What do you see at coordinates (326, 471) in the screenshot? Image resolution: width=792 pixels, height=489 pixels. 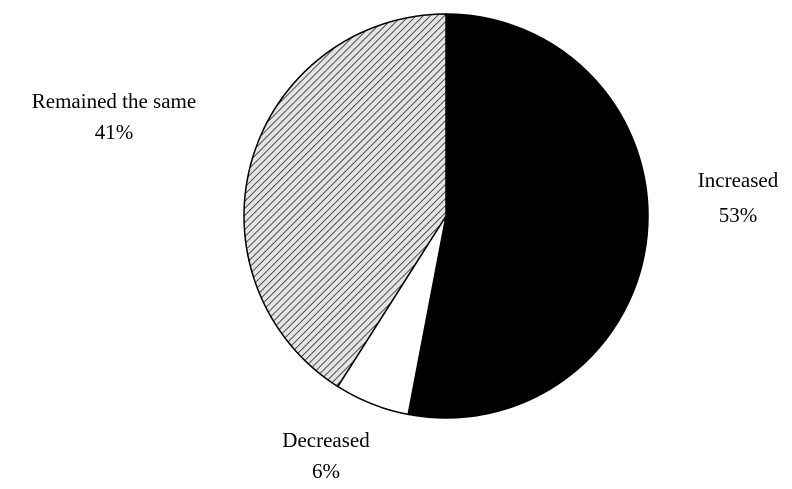 I see `slice-label-decreased-percent: 6%` at bounding box center [326, 471].